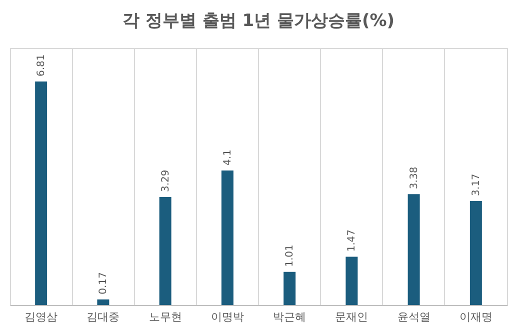  I want to click on data-label: 0.17, so click(104, 283).